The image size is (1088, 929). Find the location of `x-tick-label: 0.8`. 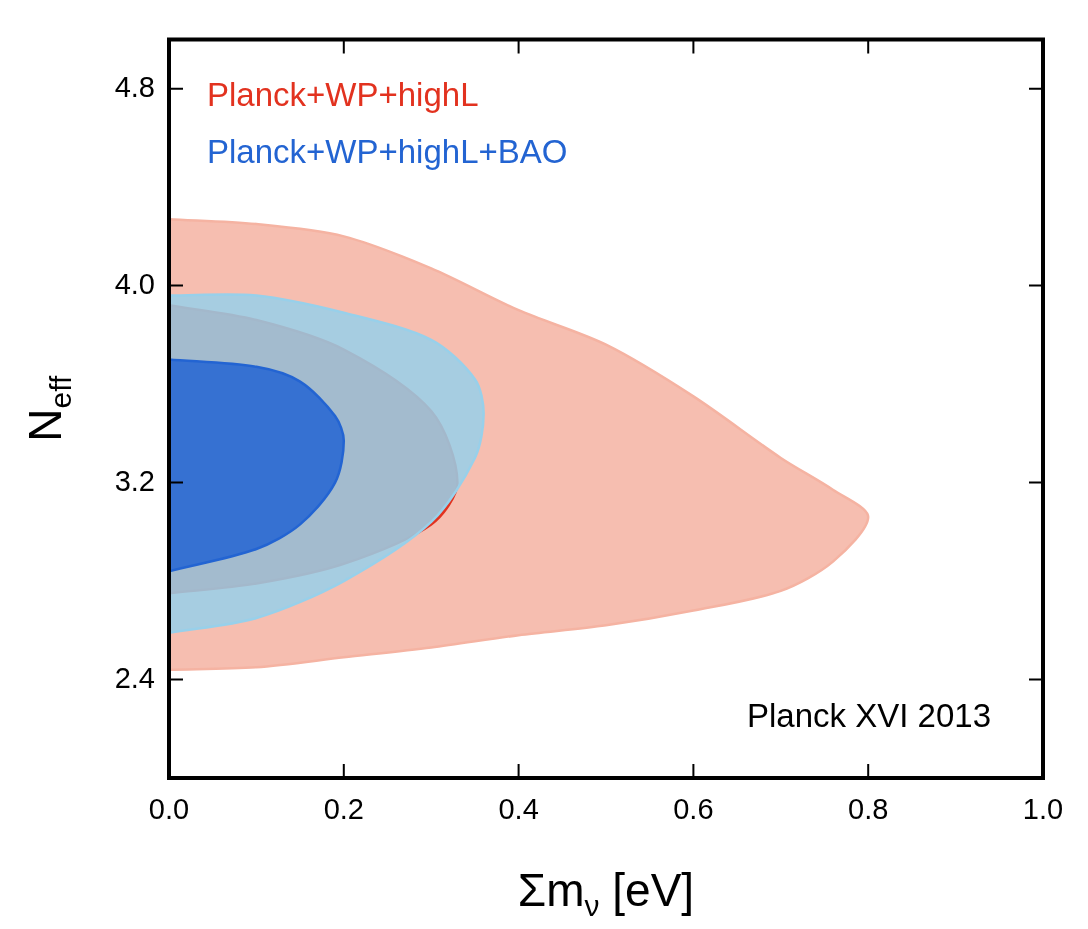

x-tick-label: 0.8 is located at coordinates (868, 809).